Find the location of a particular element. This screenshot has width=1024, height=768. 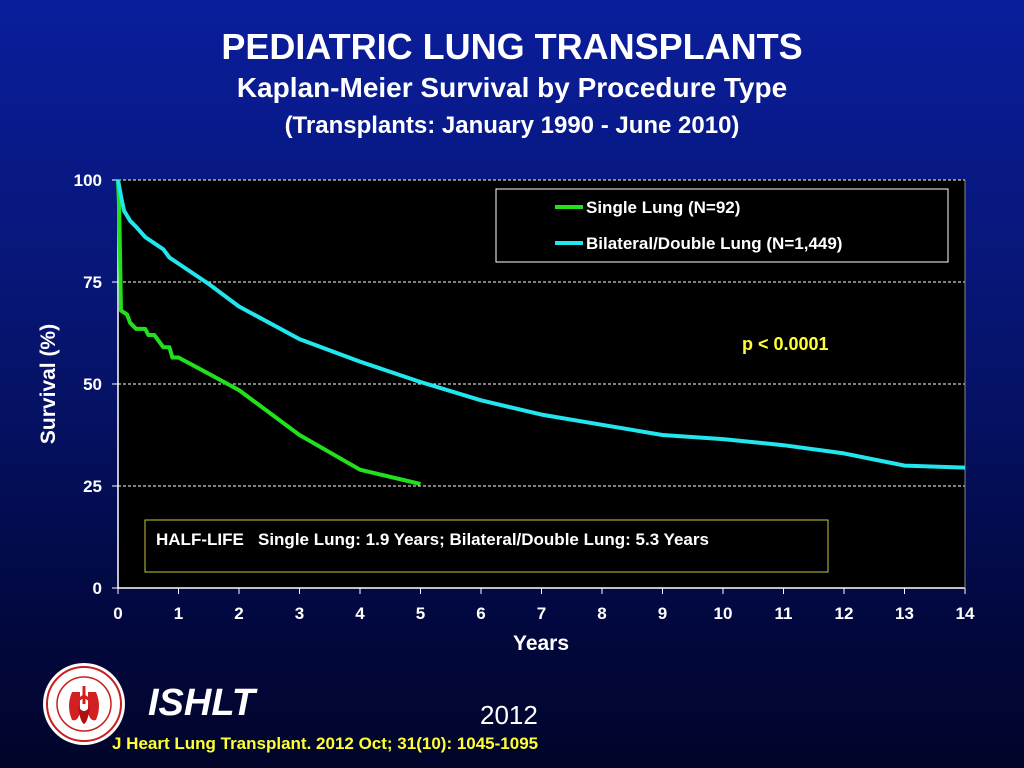

page-date-range: (Transplants: January 1990 - June 2010) is located at coordinates (512, 125).